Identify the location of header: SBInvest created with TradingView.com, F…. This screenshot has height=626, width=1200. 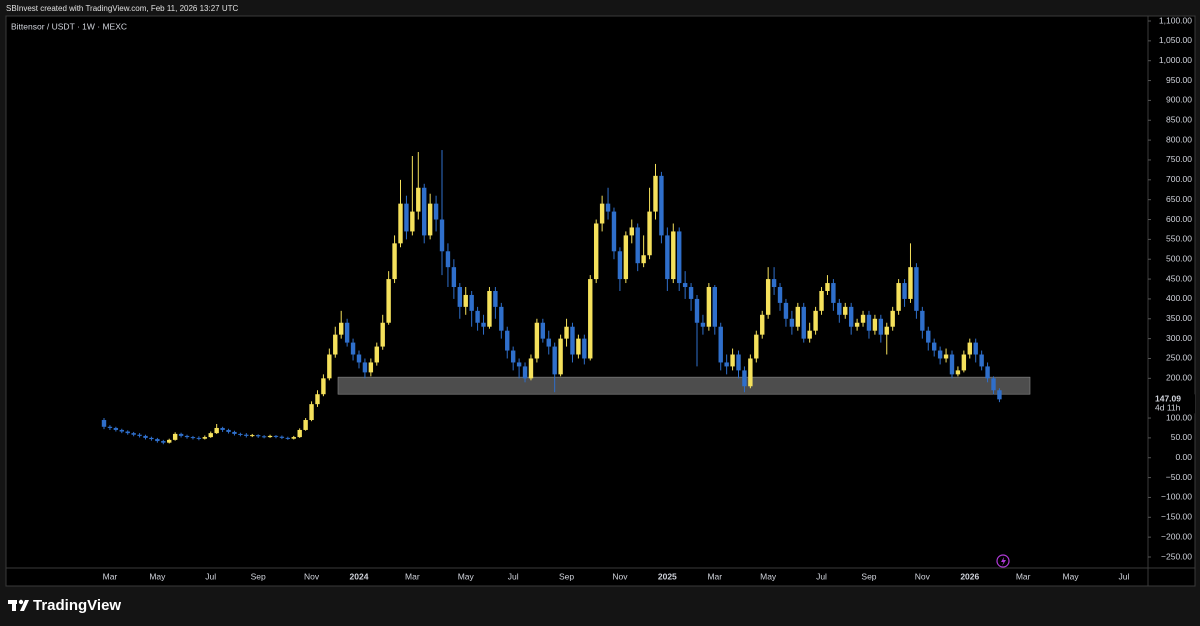
(122, 8).